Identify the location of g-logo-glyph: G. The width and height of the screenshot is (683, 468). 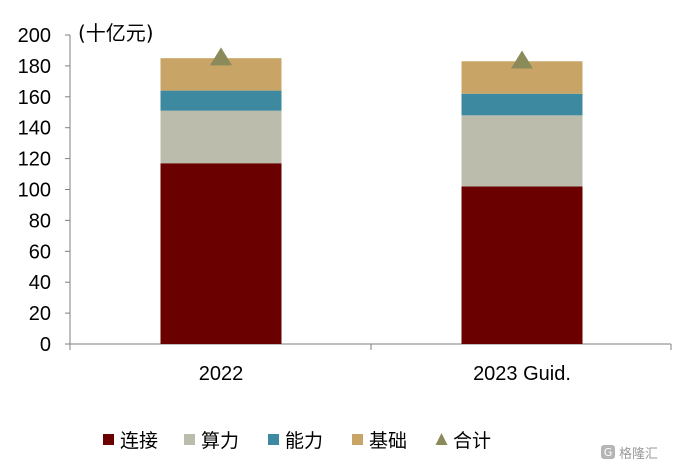
(608, 452).